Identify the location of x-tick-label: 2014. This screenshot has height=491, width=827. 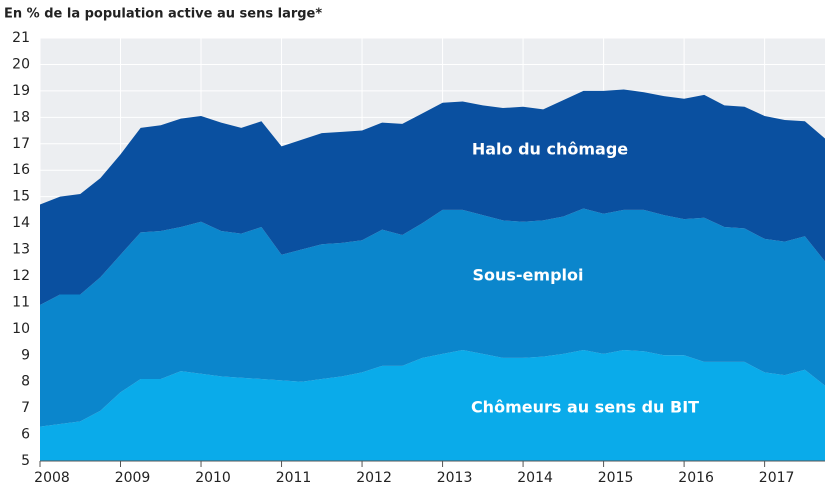
(535, 478).